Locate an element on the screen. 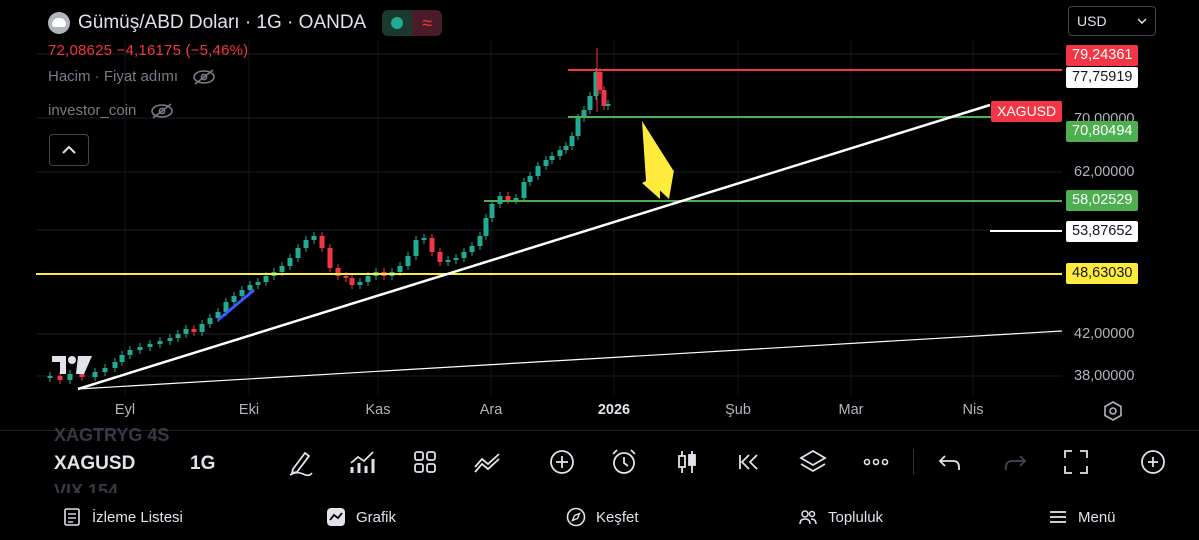 The width and height of the screenshot is (1199, 540). indicator-watermark: investor_coin is located at coordinates (111, 110).